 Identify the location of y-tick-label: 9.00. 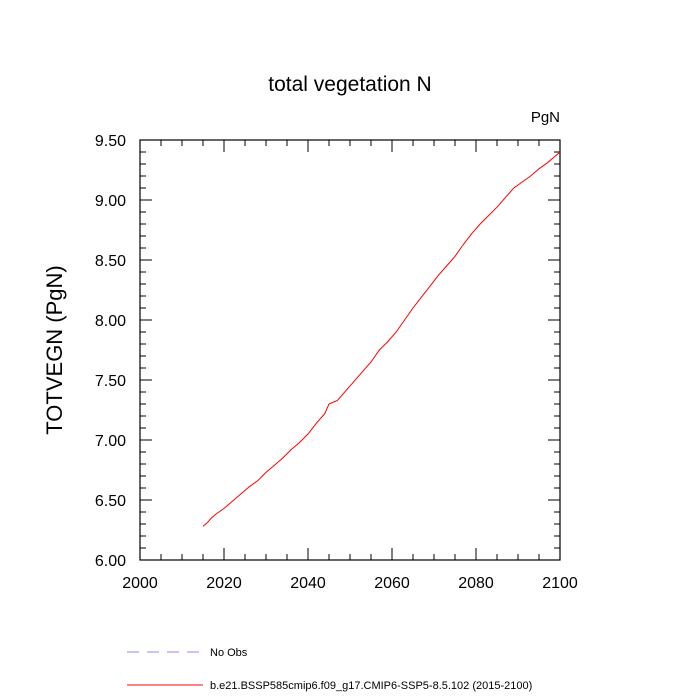
(110, 201).